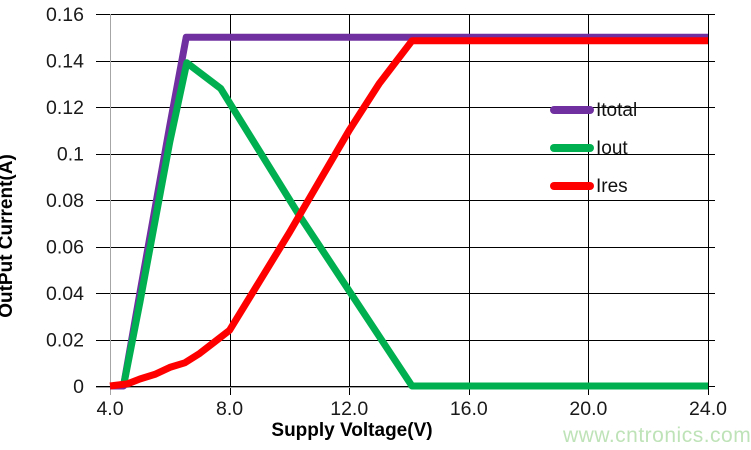  What do you see at coordinates (588, 409) in the screenshot?
I see `x-tick-label: 20.0` at bounding box center [588, 409].